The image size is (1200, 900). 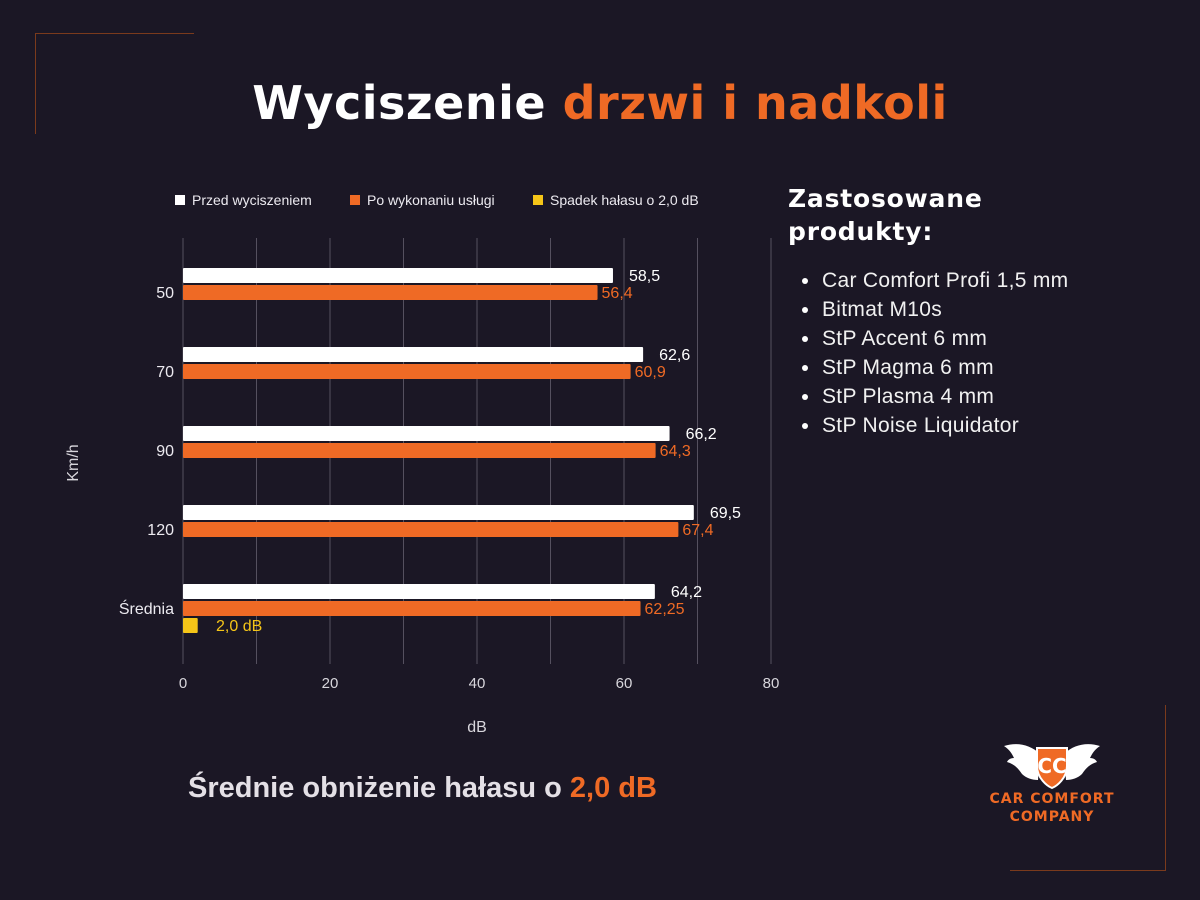 I want to click on logo-line1: CAR COMFORT, so click(x=1052, y=799).